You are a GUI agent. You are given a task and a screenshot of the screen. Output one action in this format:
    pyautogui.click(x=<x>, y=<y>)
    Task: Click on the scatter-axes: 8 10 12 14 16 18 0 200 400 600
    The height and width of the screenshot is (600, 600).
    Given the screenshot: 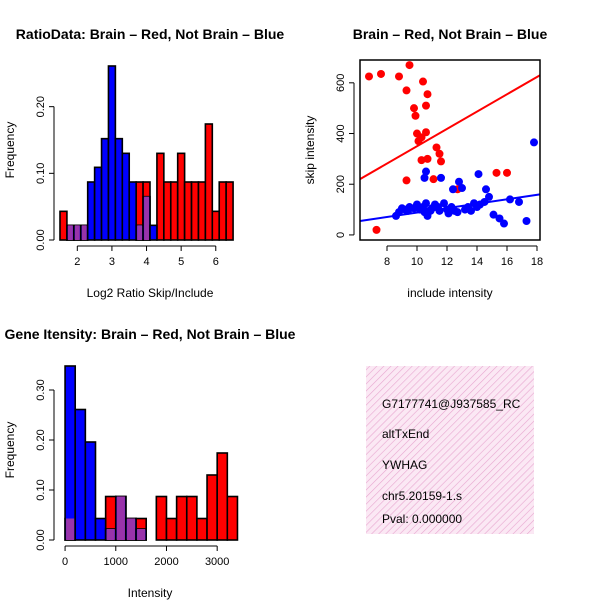 What is the action you would take?
    pyautogui.click(x=439, y=163)
    